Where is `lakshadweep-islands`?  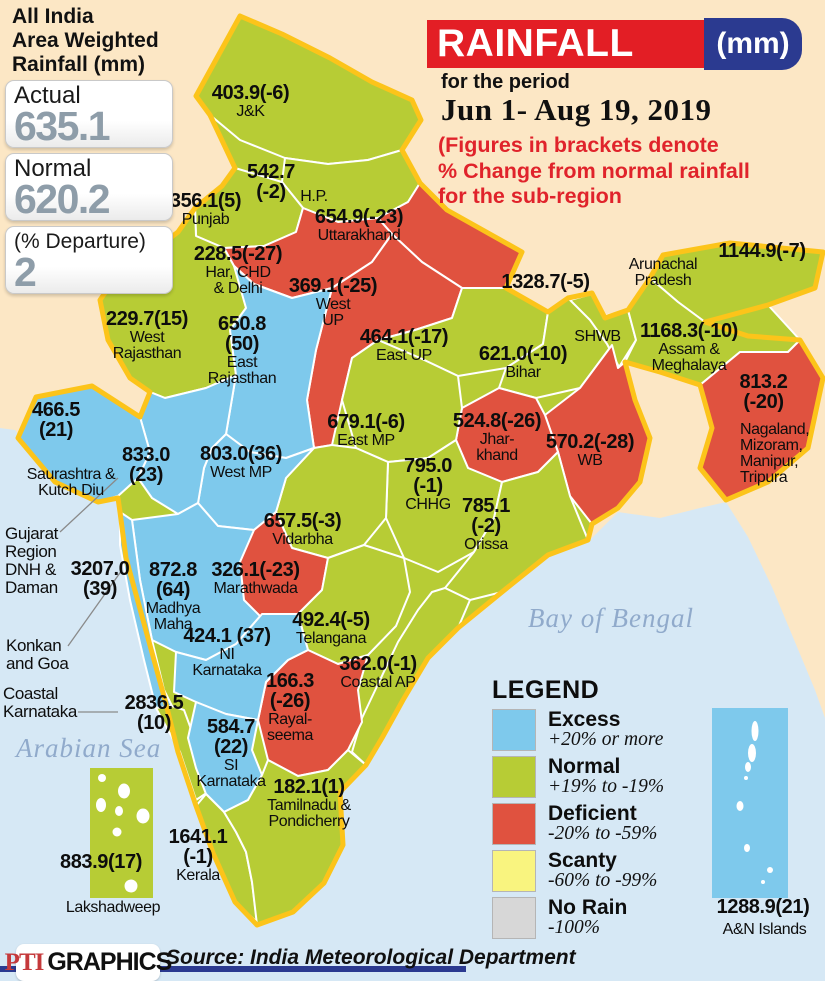 lakshadweep-islands is located at coordinates (123, 833).